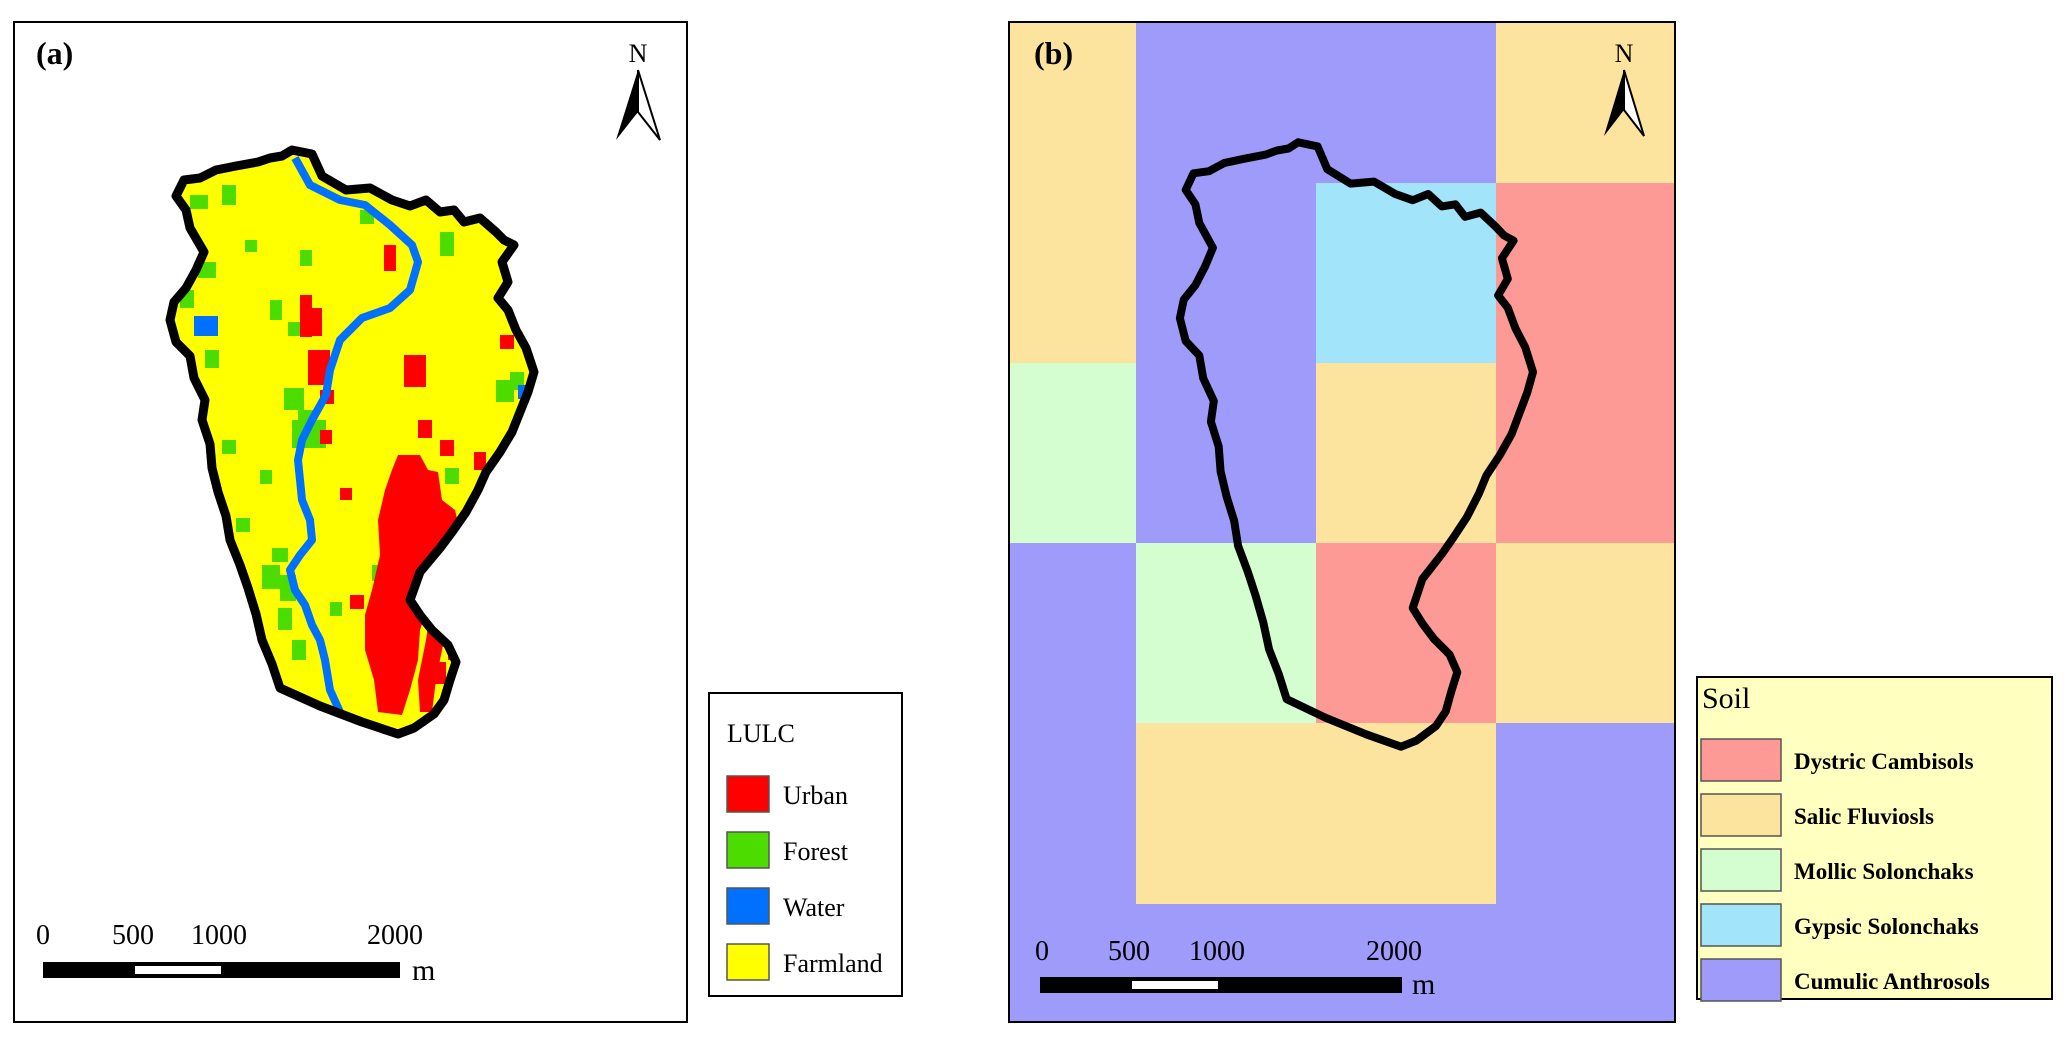  Describe the element at coordinates (1892, 981) in the screenshot. I see `legend-item-label: Cumulic Anthrosols` at that location.